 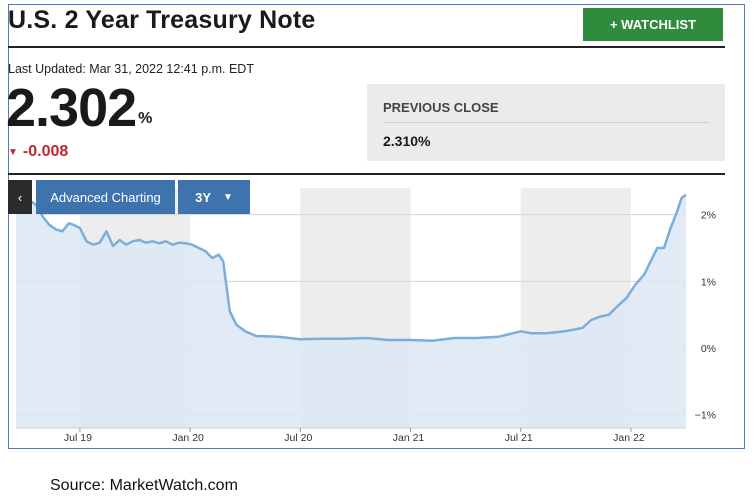 What do you see at coordinates (441, 107) in the screenshot?
I see `previous-close-label: PREVIOUS CLOSE` at bounding box center [441, 107].